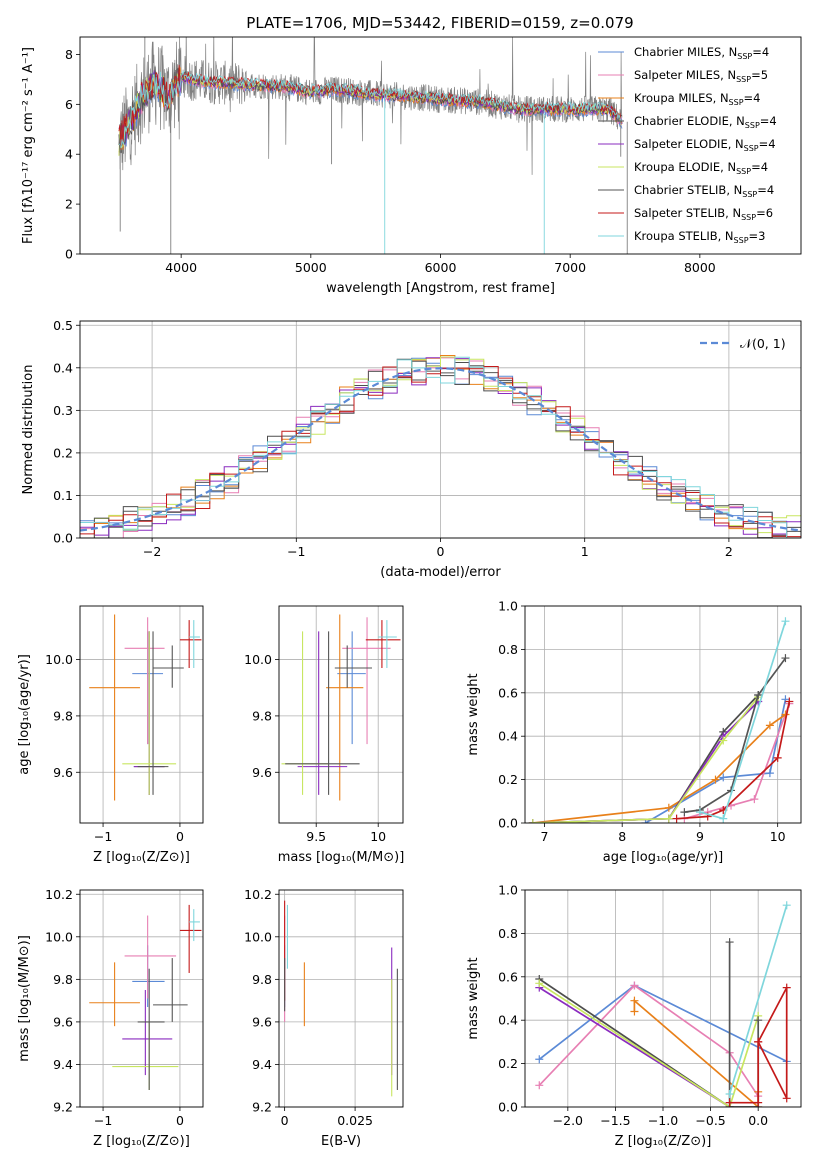  Describe the element at coordinates (544, 836) in the screenshot. I see `x-tick-label: 7` at that location.